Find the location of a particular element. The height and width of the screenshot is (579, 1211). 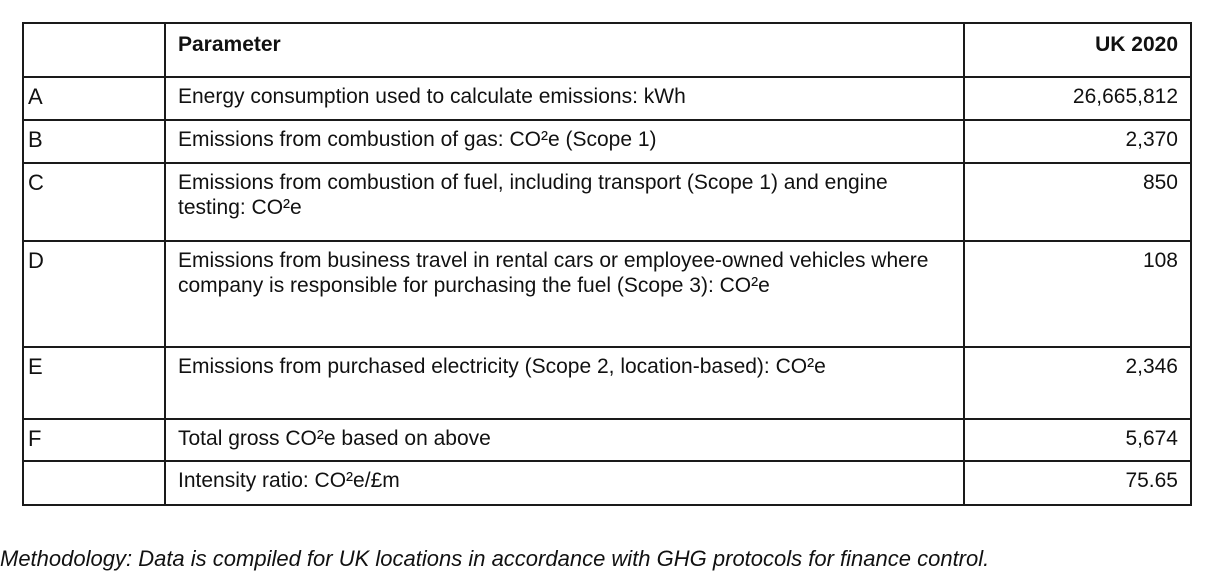

row-id: D is located at coordinates (94, 294).